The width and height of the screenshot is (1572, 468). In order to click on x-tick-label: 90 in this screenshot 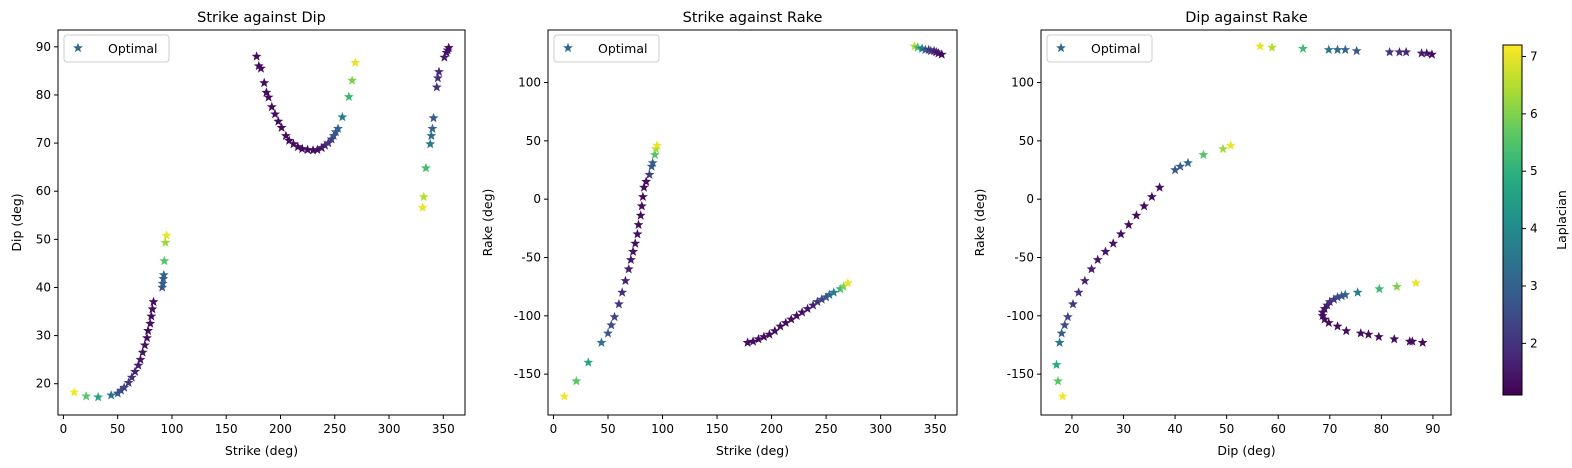, I will do `click(1432, 429)`.